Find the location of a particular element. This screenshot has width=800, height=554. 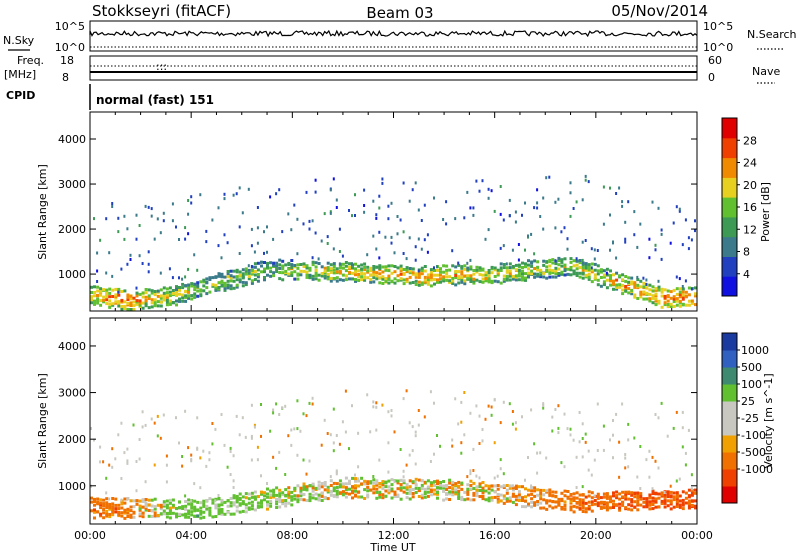

power-colorbar-tick-label: 16 is located at coordinates (750, 207).